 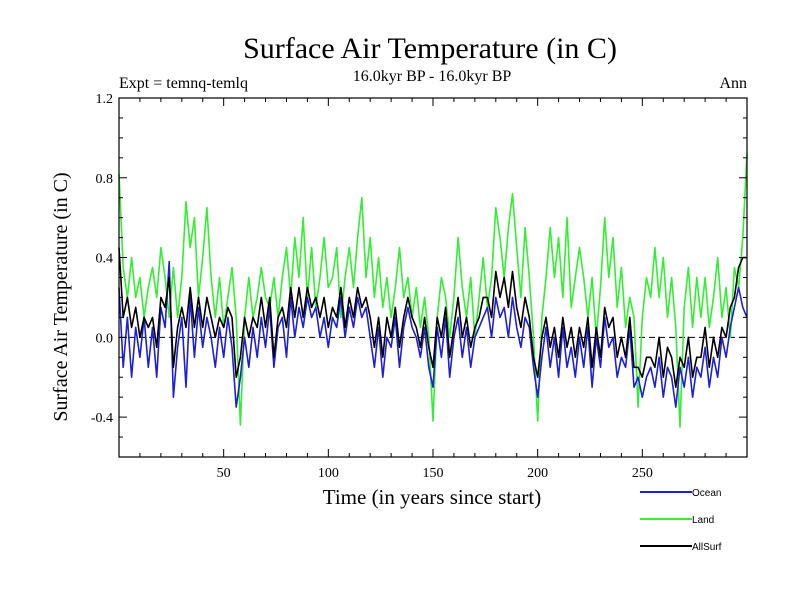 What do you see at coordinates (183, 83) in the screenshot?
I see `experiment-label: Expt = temnq-temlq` at bounding box center [183, 83].